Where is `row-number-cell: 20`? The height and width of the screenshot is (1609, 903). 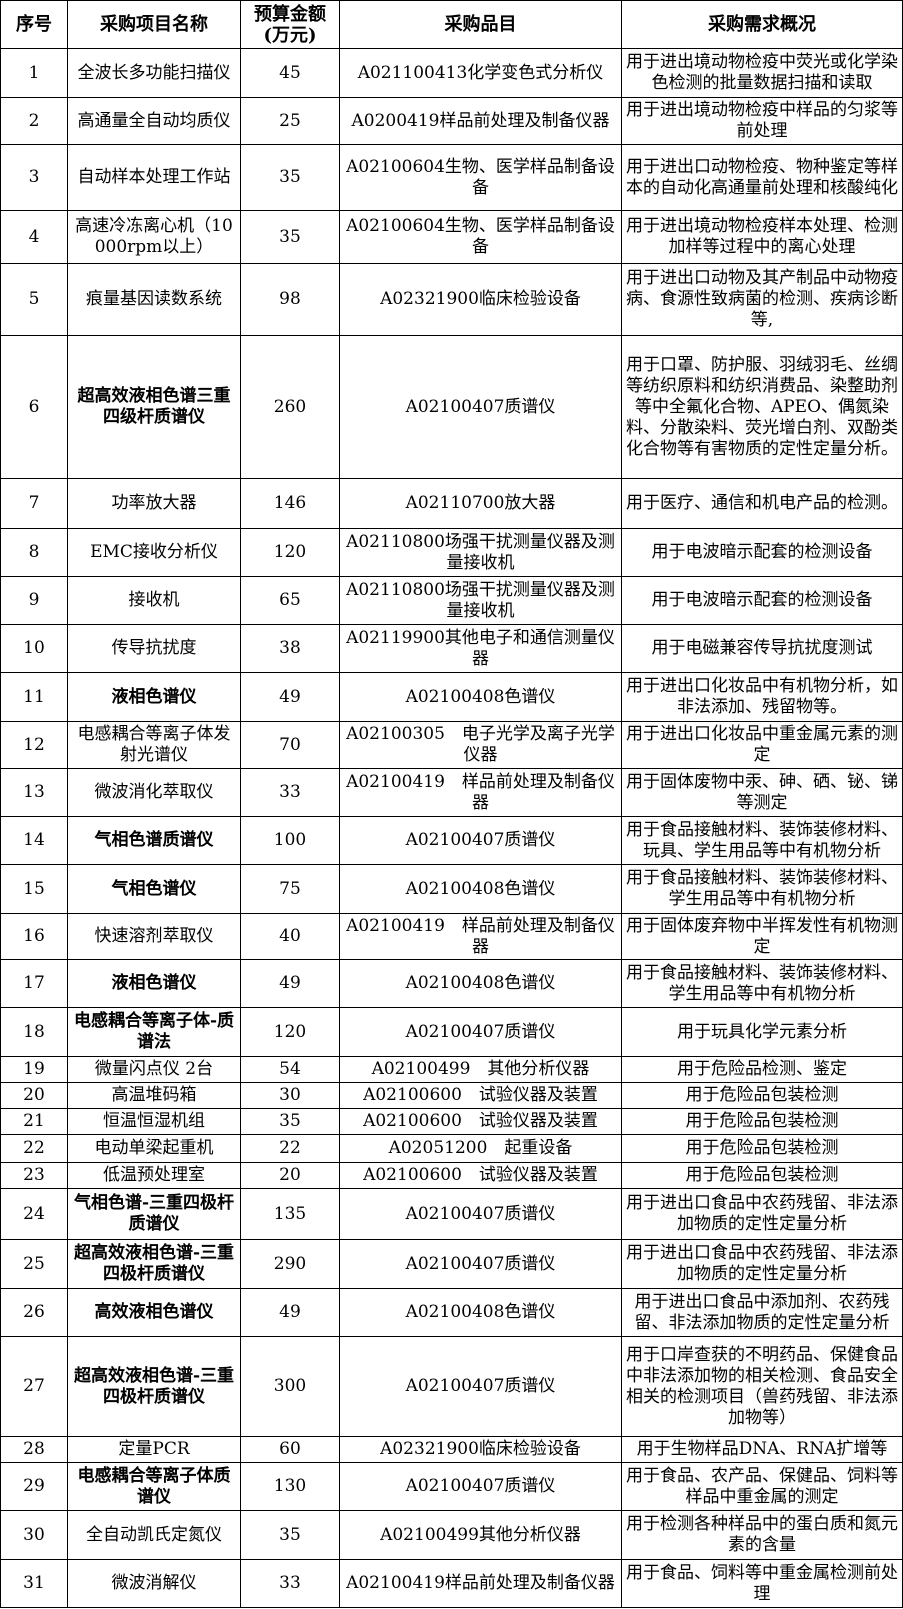
row-number-cell: 20 is located at coordinates (34, 1095).